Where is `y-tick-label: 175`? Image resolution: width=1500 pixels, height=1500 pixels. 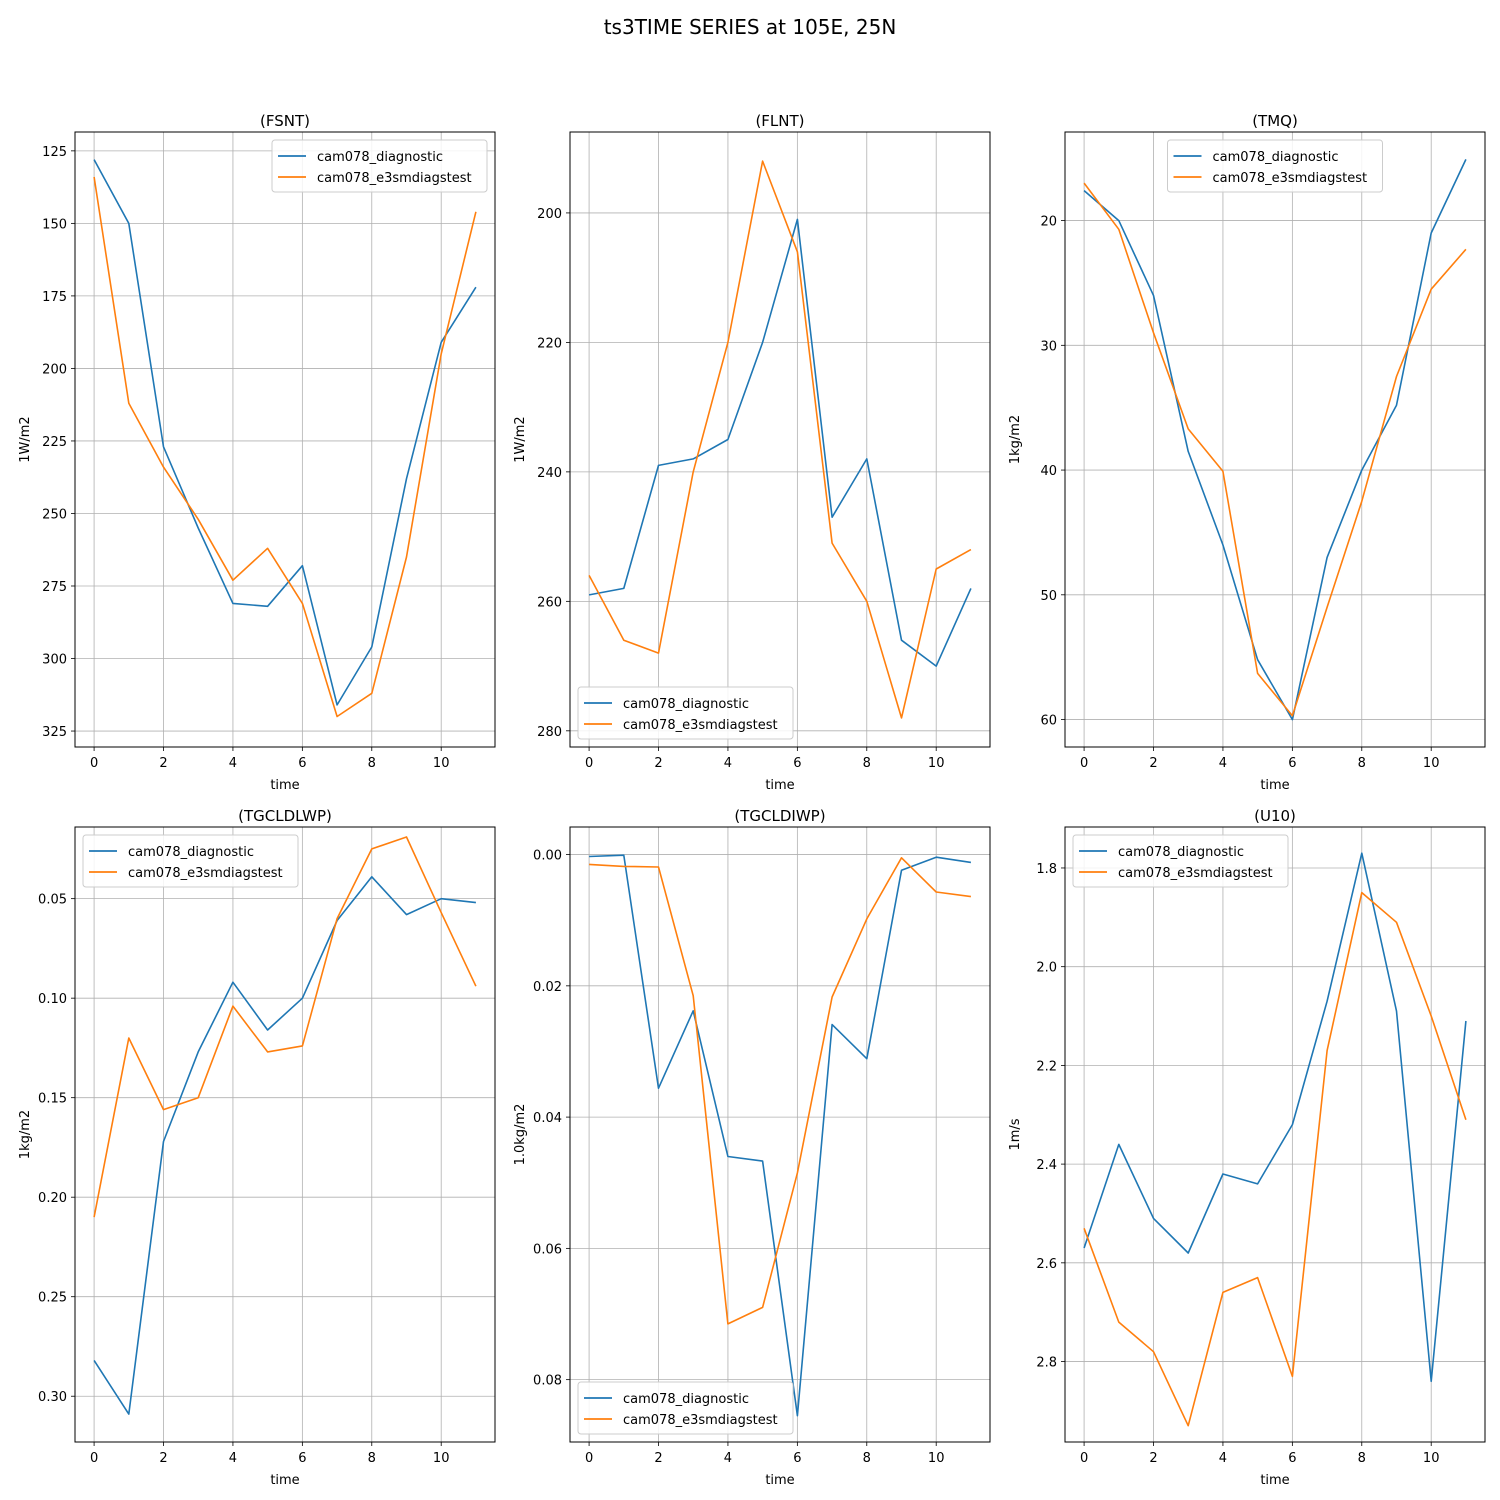
y-tick-label: 175 is located at coordinates (54, 297).